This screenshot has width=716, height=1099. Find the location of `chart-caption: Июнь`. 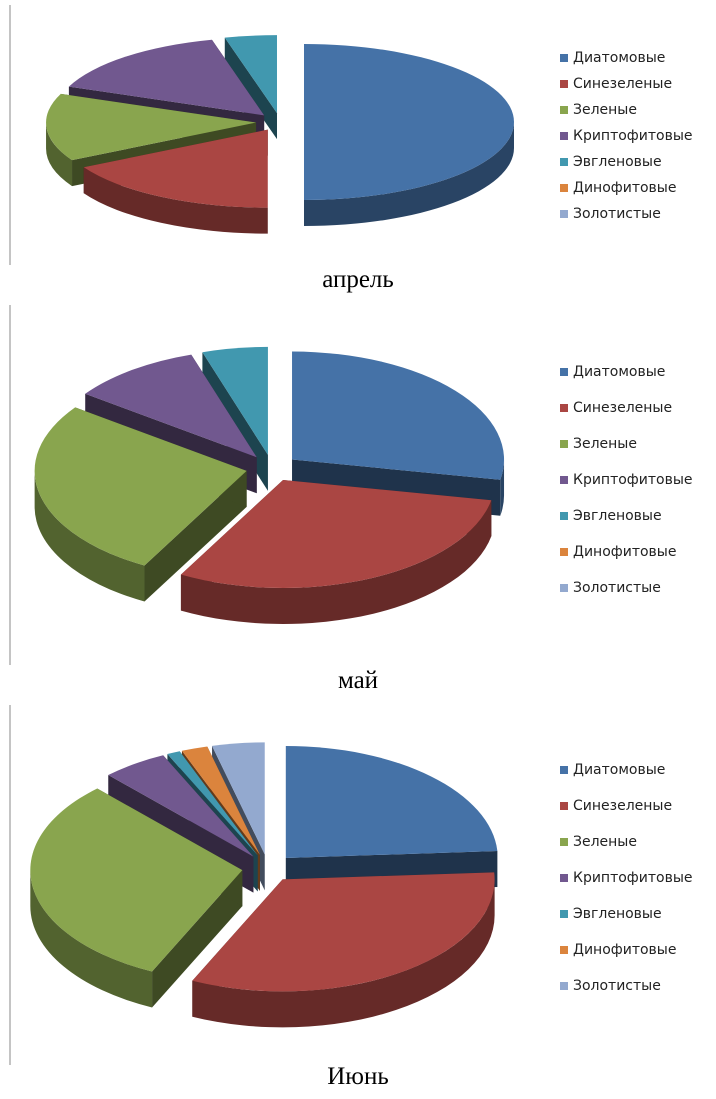

chart-caption: Июнь is located at coordinates (358, 1076).